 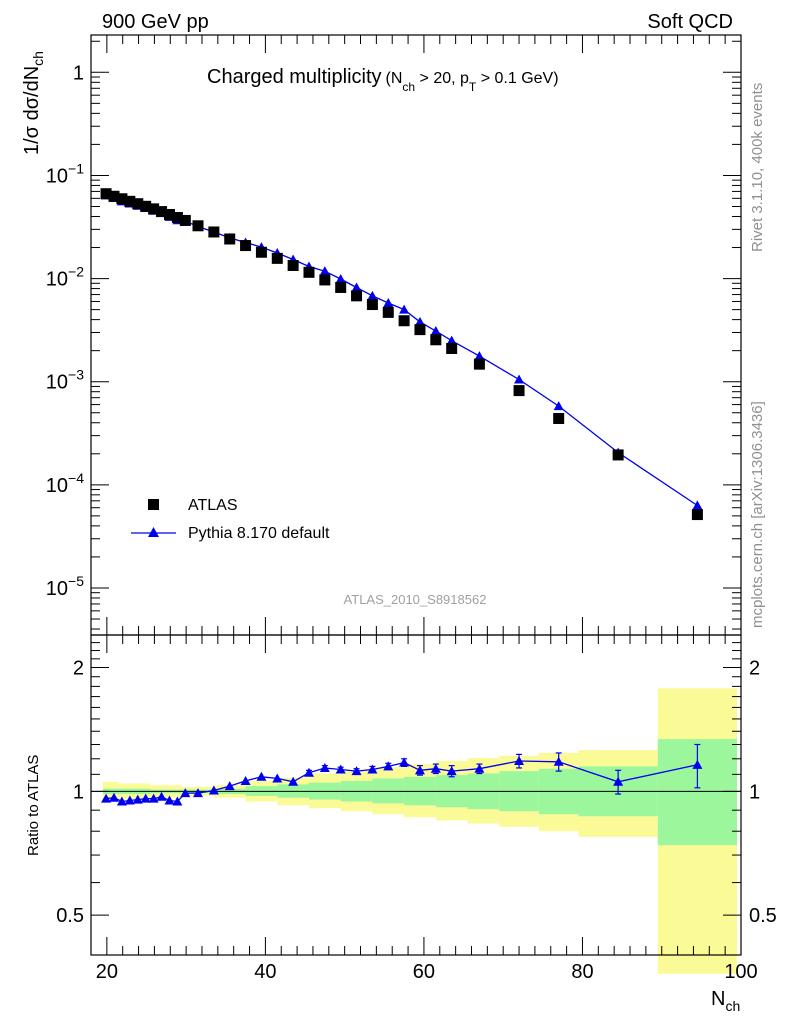 I want to click on x-axis-title-text: N, so click(x=718, y=999).